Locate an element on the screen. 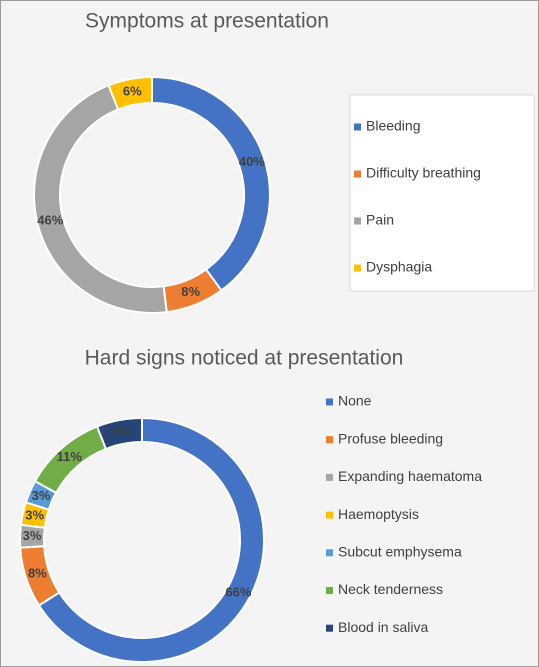 This screenshot has width=539, height=667. chart-title: Symptoms at presentation is located at coordinates (207, 21).